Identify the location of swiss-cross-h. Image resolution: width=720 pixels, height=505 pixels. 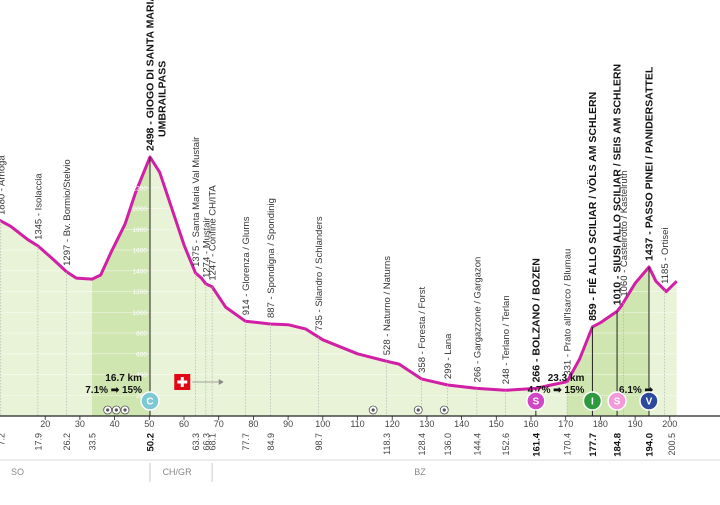
(182, 382).